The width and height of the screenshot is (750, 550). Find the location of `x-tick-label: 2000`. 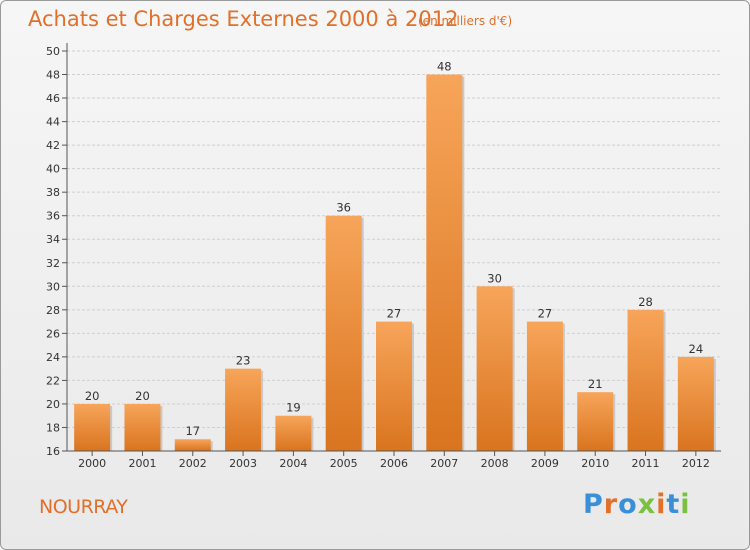

x-tick-label: 2000 is located at coordinates (92, 463).